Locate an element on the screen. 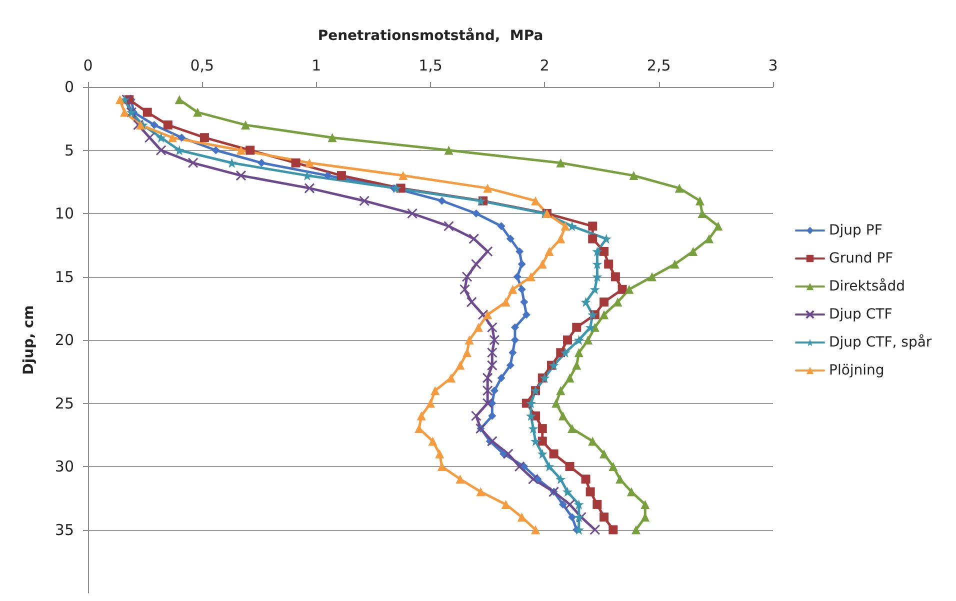 The image size is (956, 601). y-tick-label: 35 is located at coordinates (64, 529).